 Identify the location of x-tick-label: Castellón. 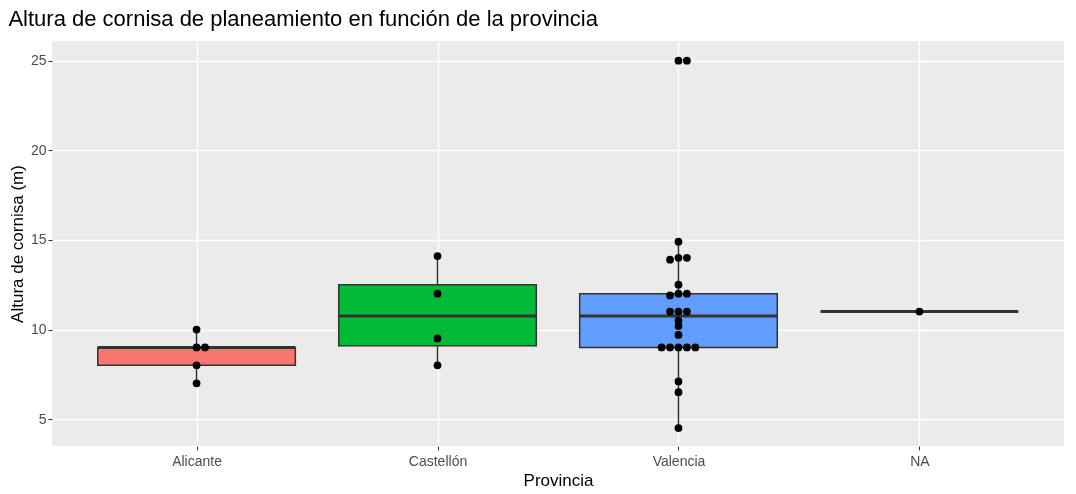
(438, 460).